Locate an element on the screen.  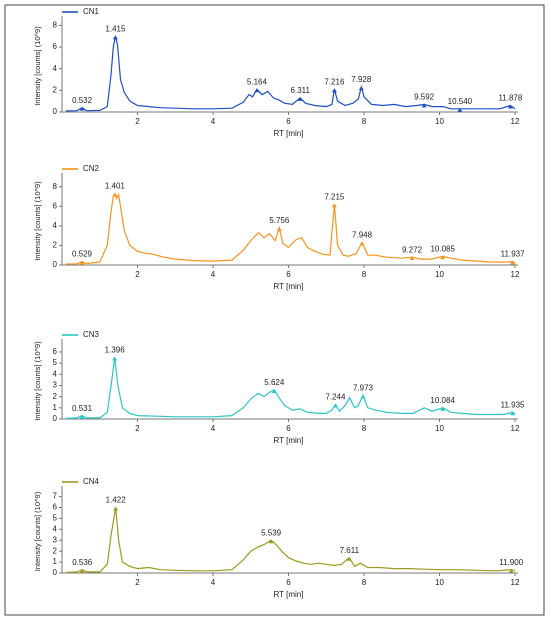
peak-label: 5.164 is located at coordinates (257, 81).